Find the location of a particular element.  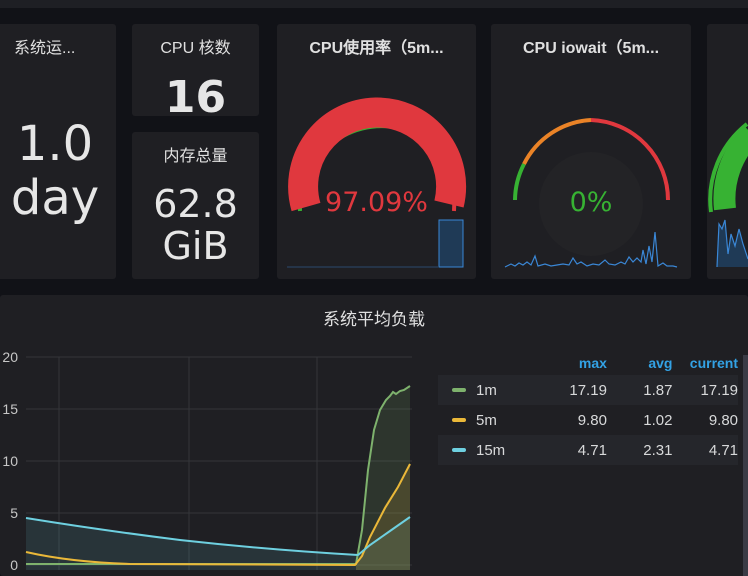

cpu-cores-value: 16 is located at coordinates (195, 94).